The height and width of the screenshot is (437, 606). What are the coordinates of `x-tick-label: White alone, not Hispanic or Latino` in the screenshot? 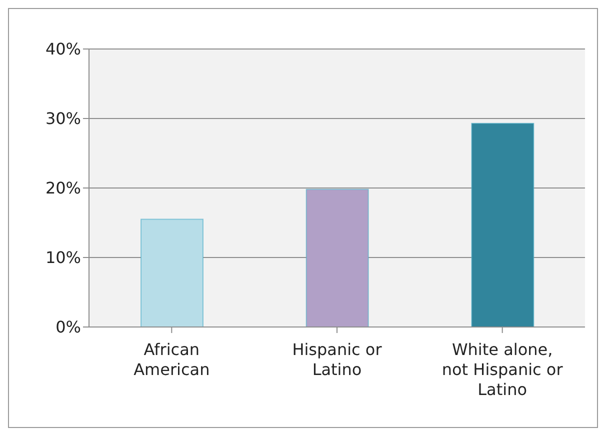 It's located at (503, 369).